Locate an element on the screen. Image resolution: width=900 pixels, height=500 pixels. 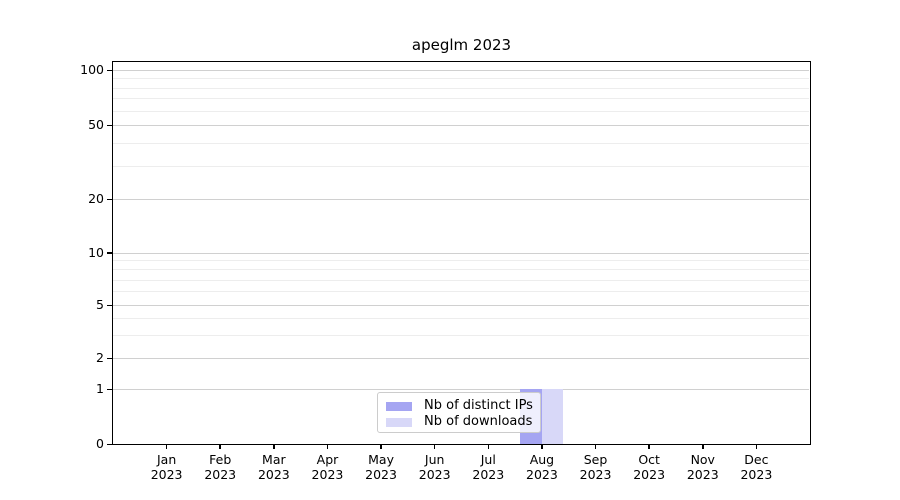
x-axis-label-month: Aug is located at coordinates (542, 459).